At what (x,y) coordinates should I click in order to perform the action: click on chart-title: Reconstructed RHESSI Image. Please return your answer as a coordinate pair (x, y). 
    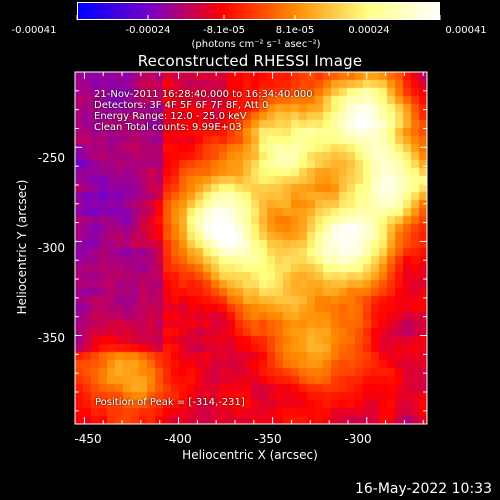
    Looking at the image, I should click on (250, 61).